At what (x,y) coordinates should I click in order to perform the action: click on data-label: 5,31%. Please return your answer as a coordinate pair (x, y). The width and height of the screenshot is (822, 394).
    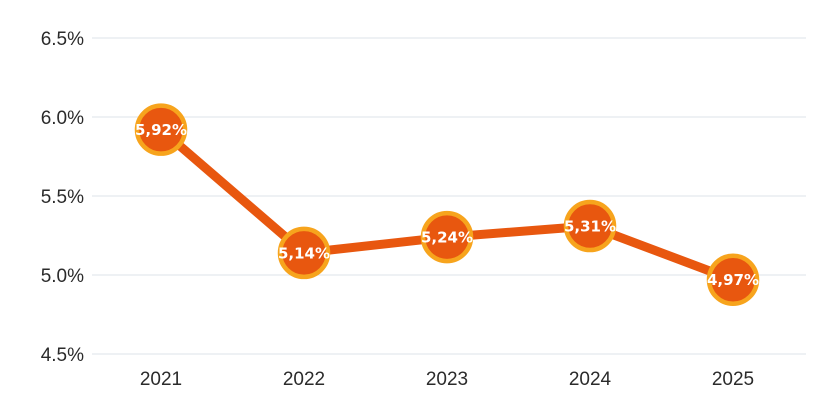
    Looking at the image, I should click on (590, 227).